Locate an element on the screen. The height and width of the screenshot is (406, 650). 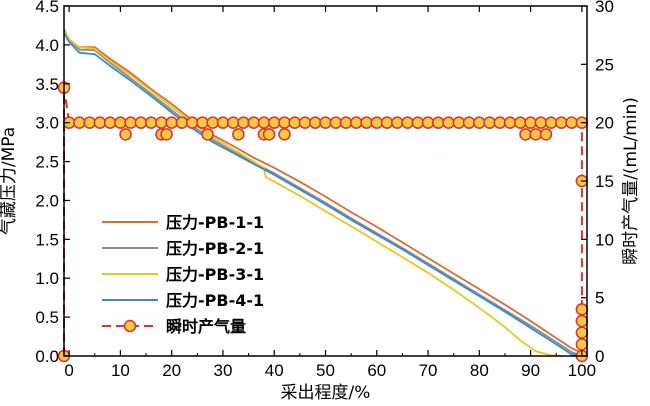
legend-marker-gas-rate is located at coordinates (130, 326).